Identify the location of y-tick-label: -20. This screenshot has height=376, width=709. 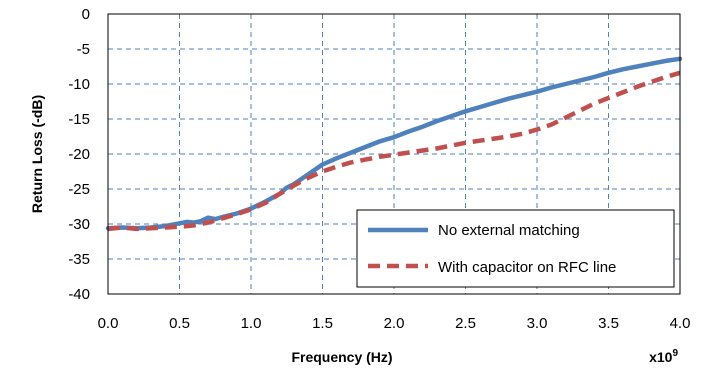
(79, 154).